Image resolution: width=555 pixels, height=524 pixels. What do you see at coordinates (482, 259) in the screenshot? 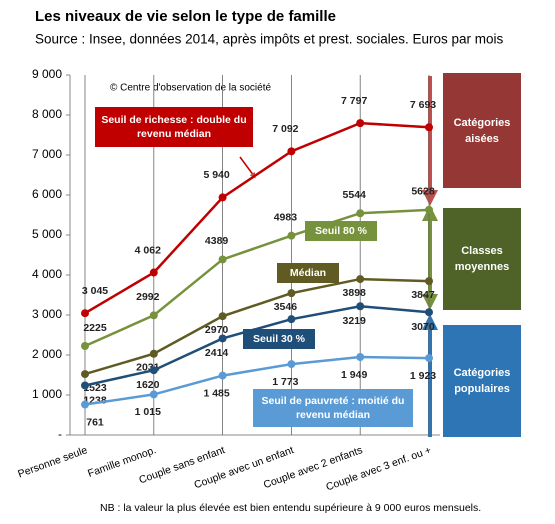
I see `category-box: Classes moyennes` at bounding box center [482, 259].